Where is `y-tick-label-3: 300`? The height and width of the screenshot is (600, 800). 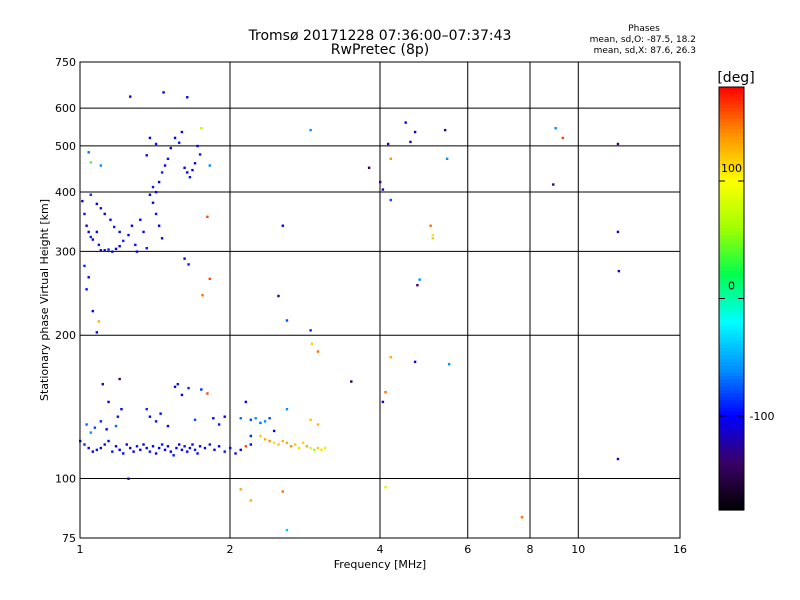
y-tick-label-3: 300 is located at coordinates (65, 251).